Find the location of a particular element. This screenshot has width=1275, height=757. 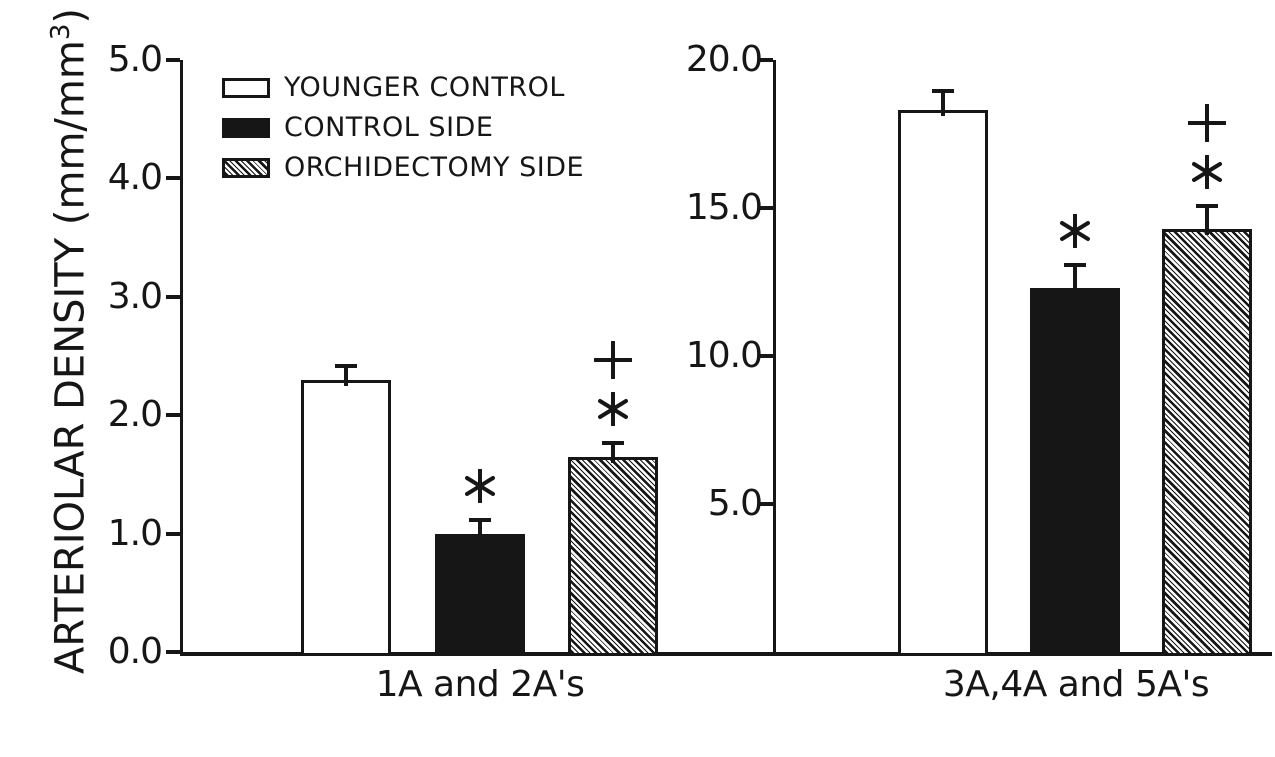

y-tick-label: 3.0 is located at coordinates (135, 296).